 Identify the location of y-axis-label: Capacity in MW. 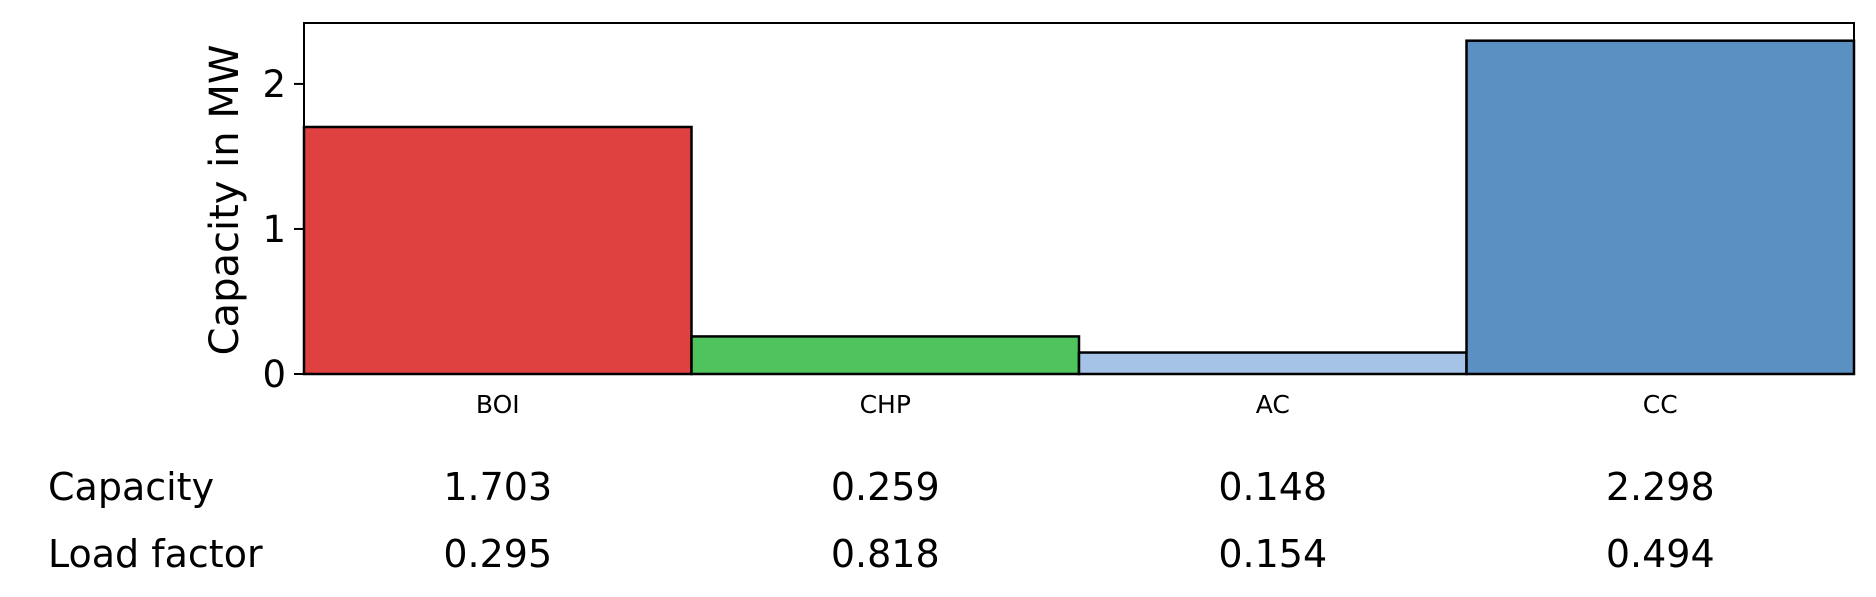
(225, 200).